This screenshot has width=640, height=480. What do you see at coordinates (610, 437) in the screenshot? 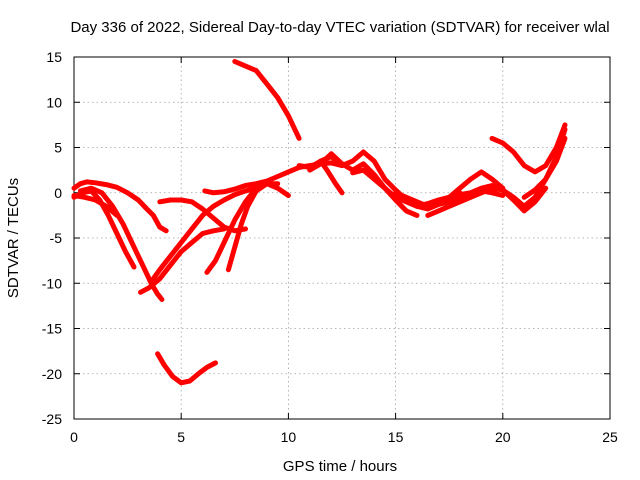
I see `x-tick-label: 25` at bounding box center [610, 437].